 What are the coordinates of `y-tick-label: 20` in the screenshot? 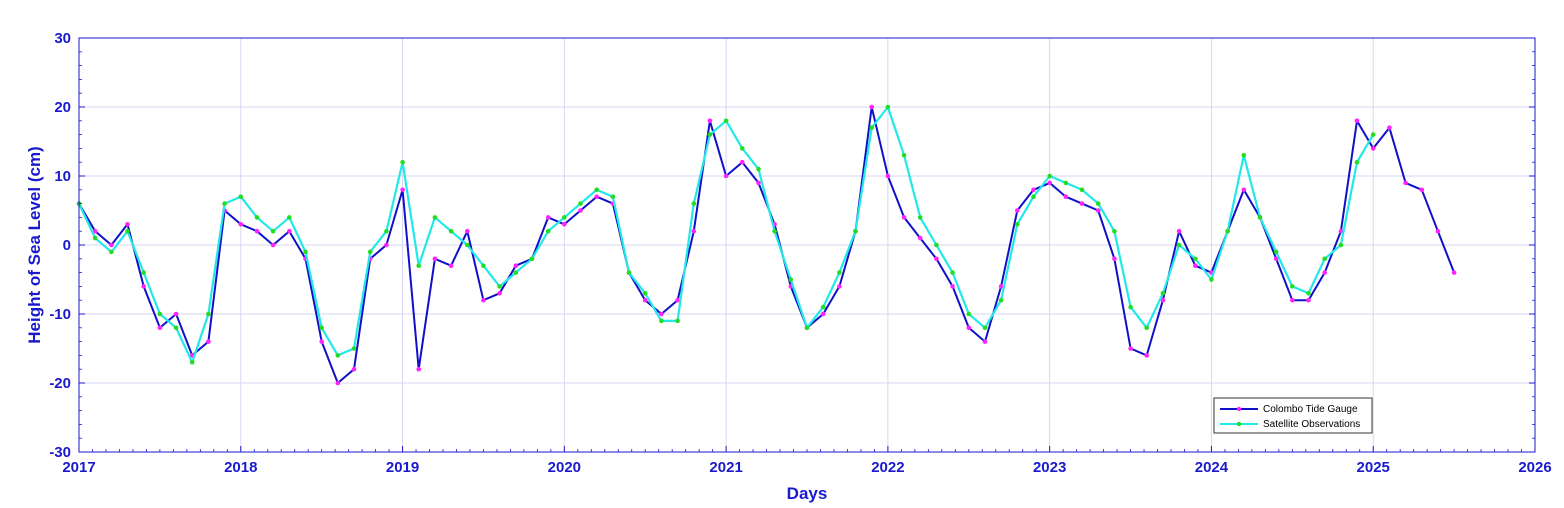 It's located at (62, 107).